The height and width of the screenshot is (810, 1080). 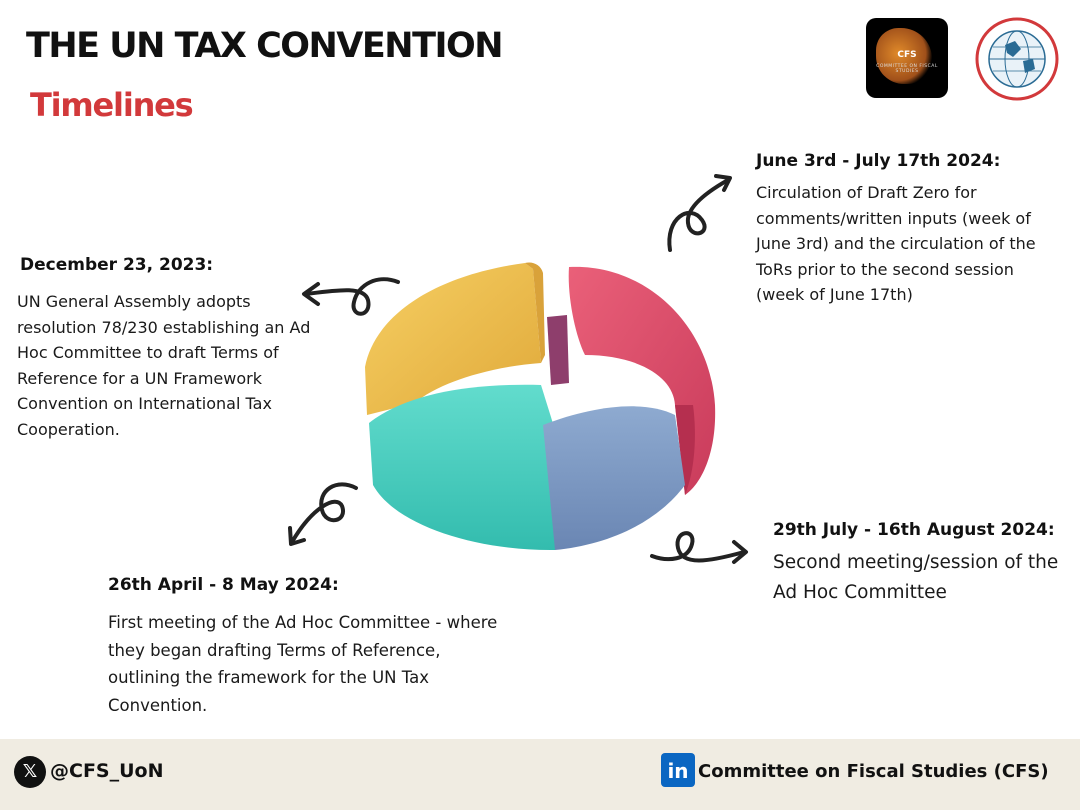 What do you see at coordinates (914, 530) in the screenshot?
I see `timeline-date-july-2024: 29th July - 16th August 2024:` at bounding box center [914, 530].